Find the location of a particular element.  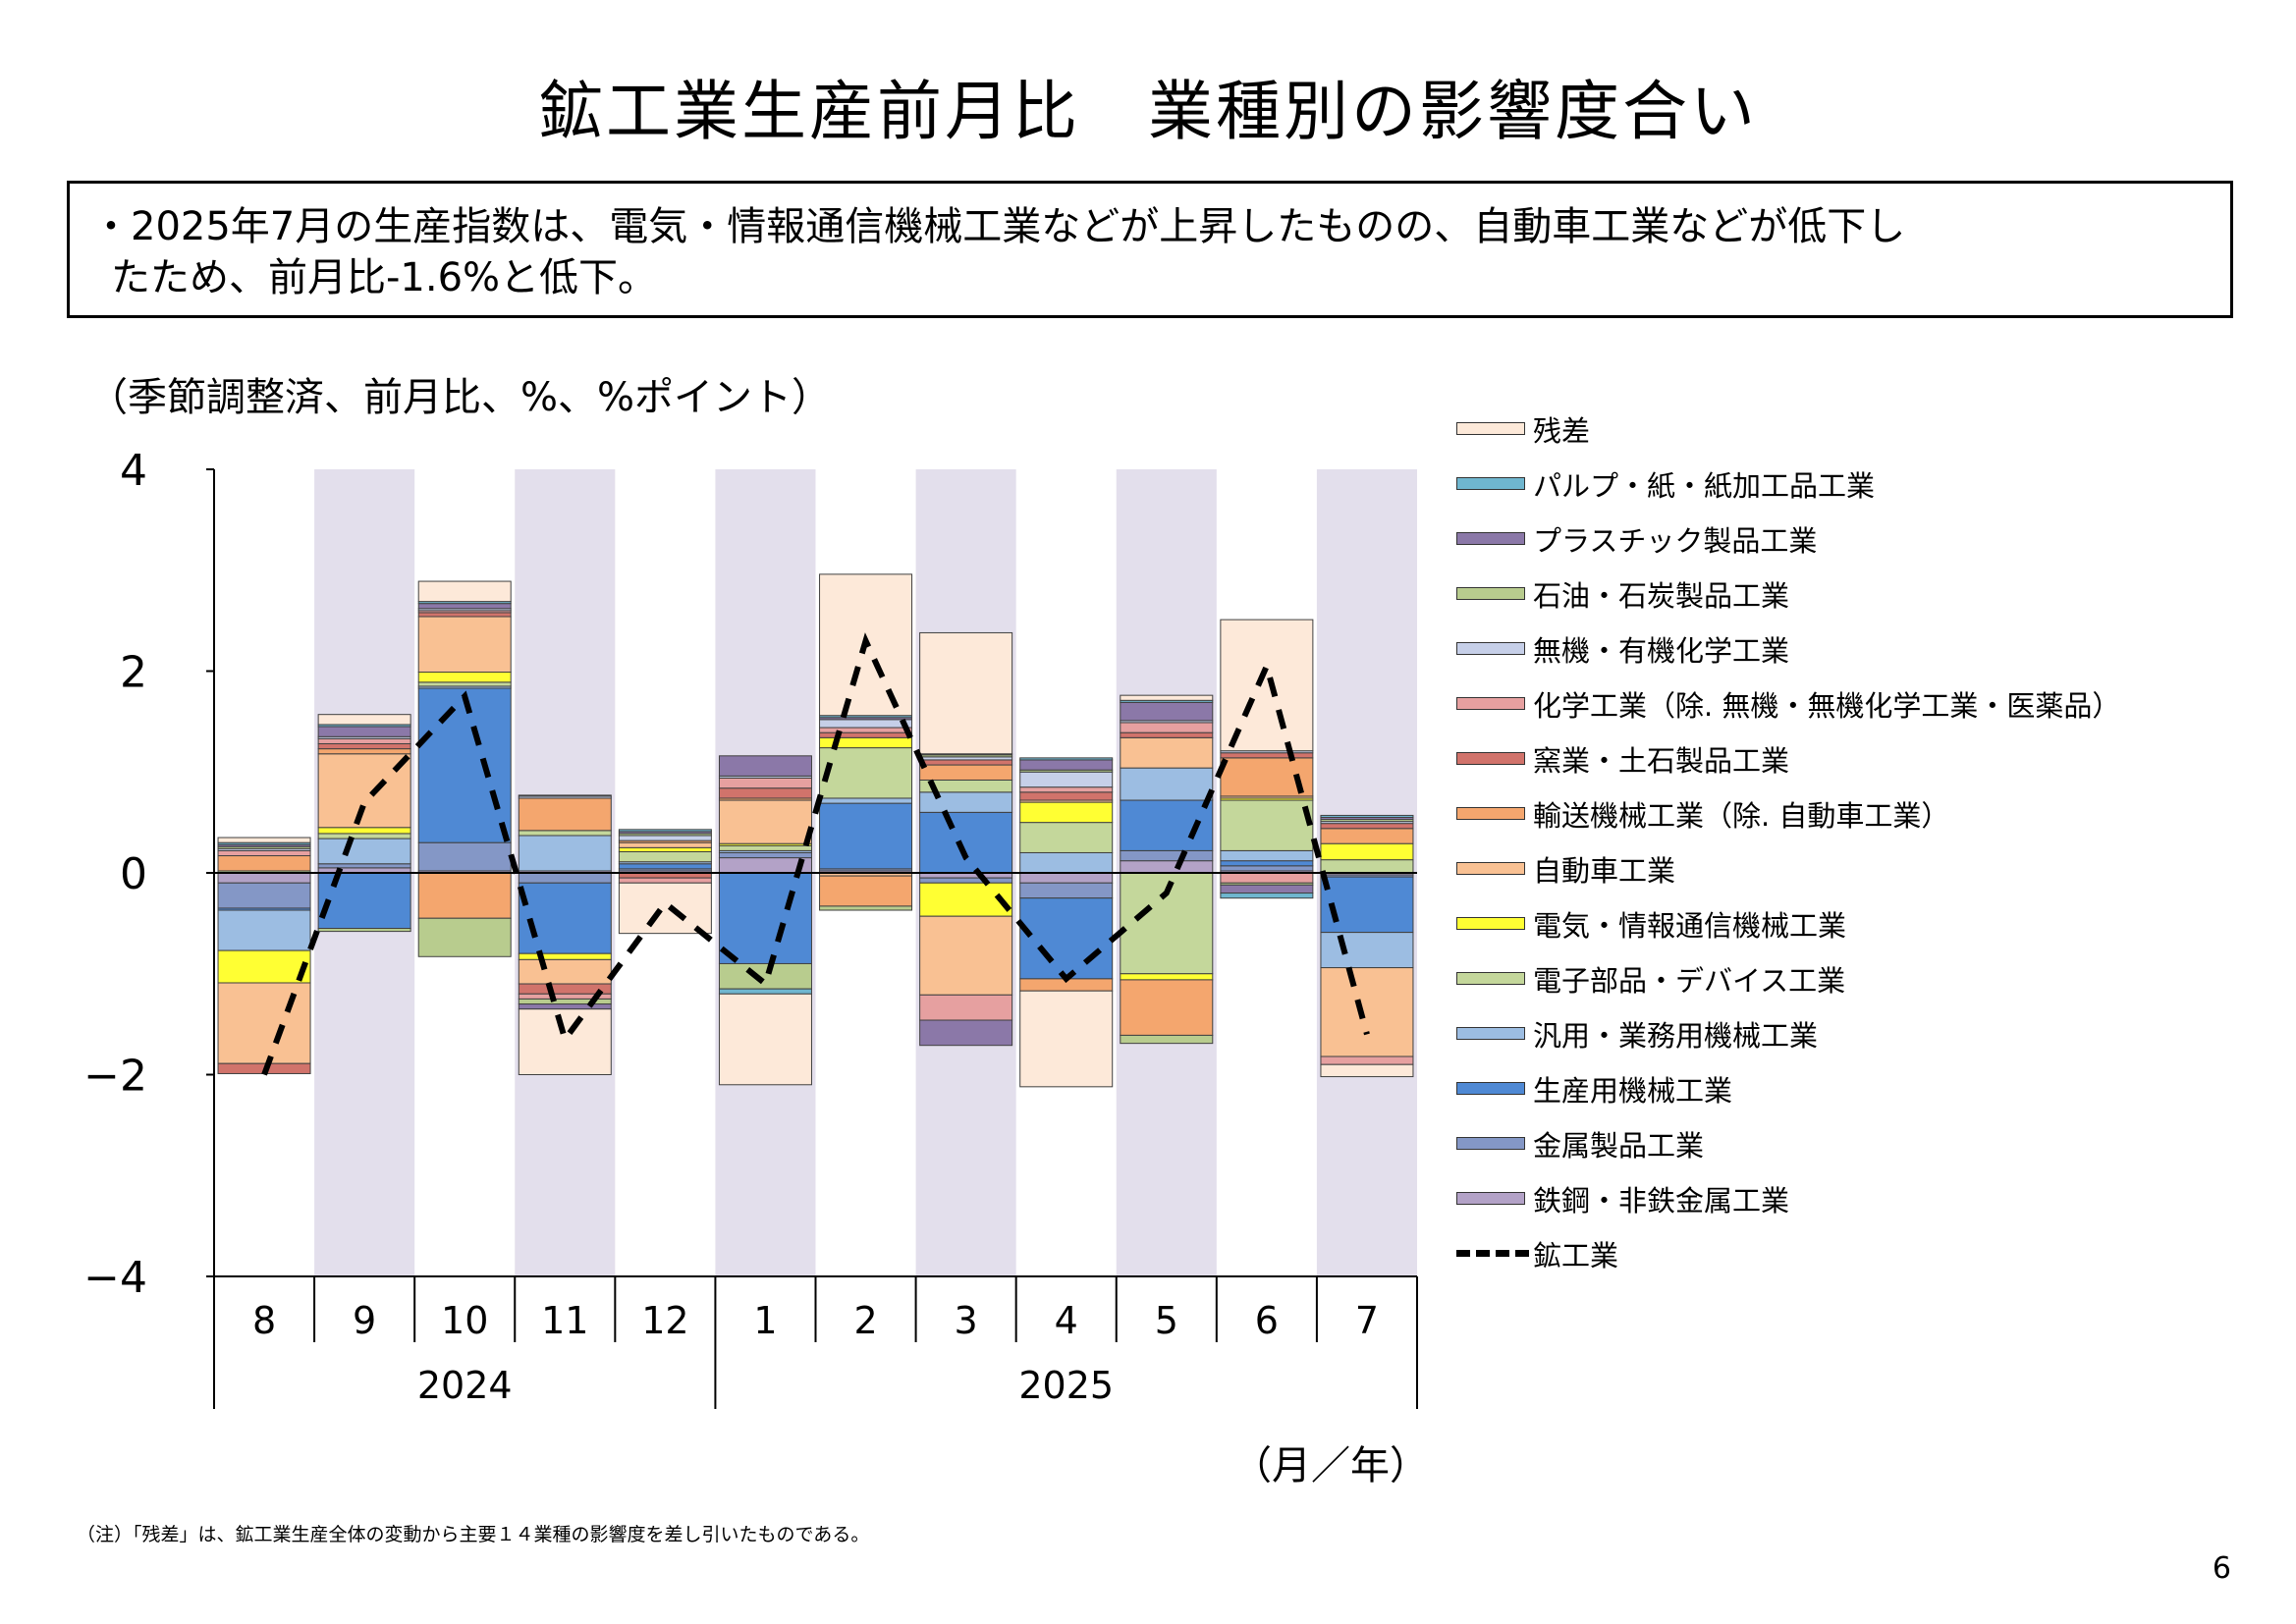

legend-dash-swatch is located at coordinates (1492, 1253).